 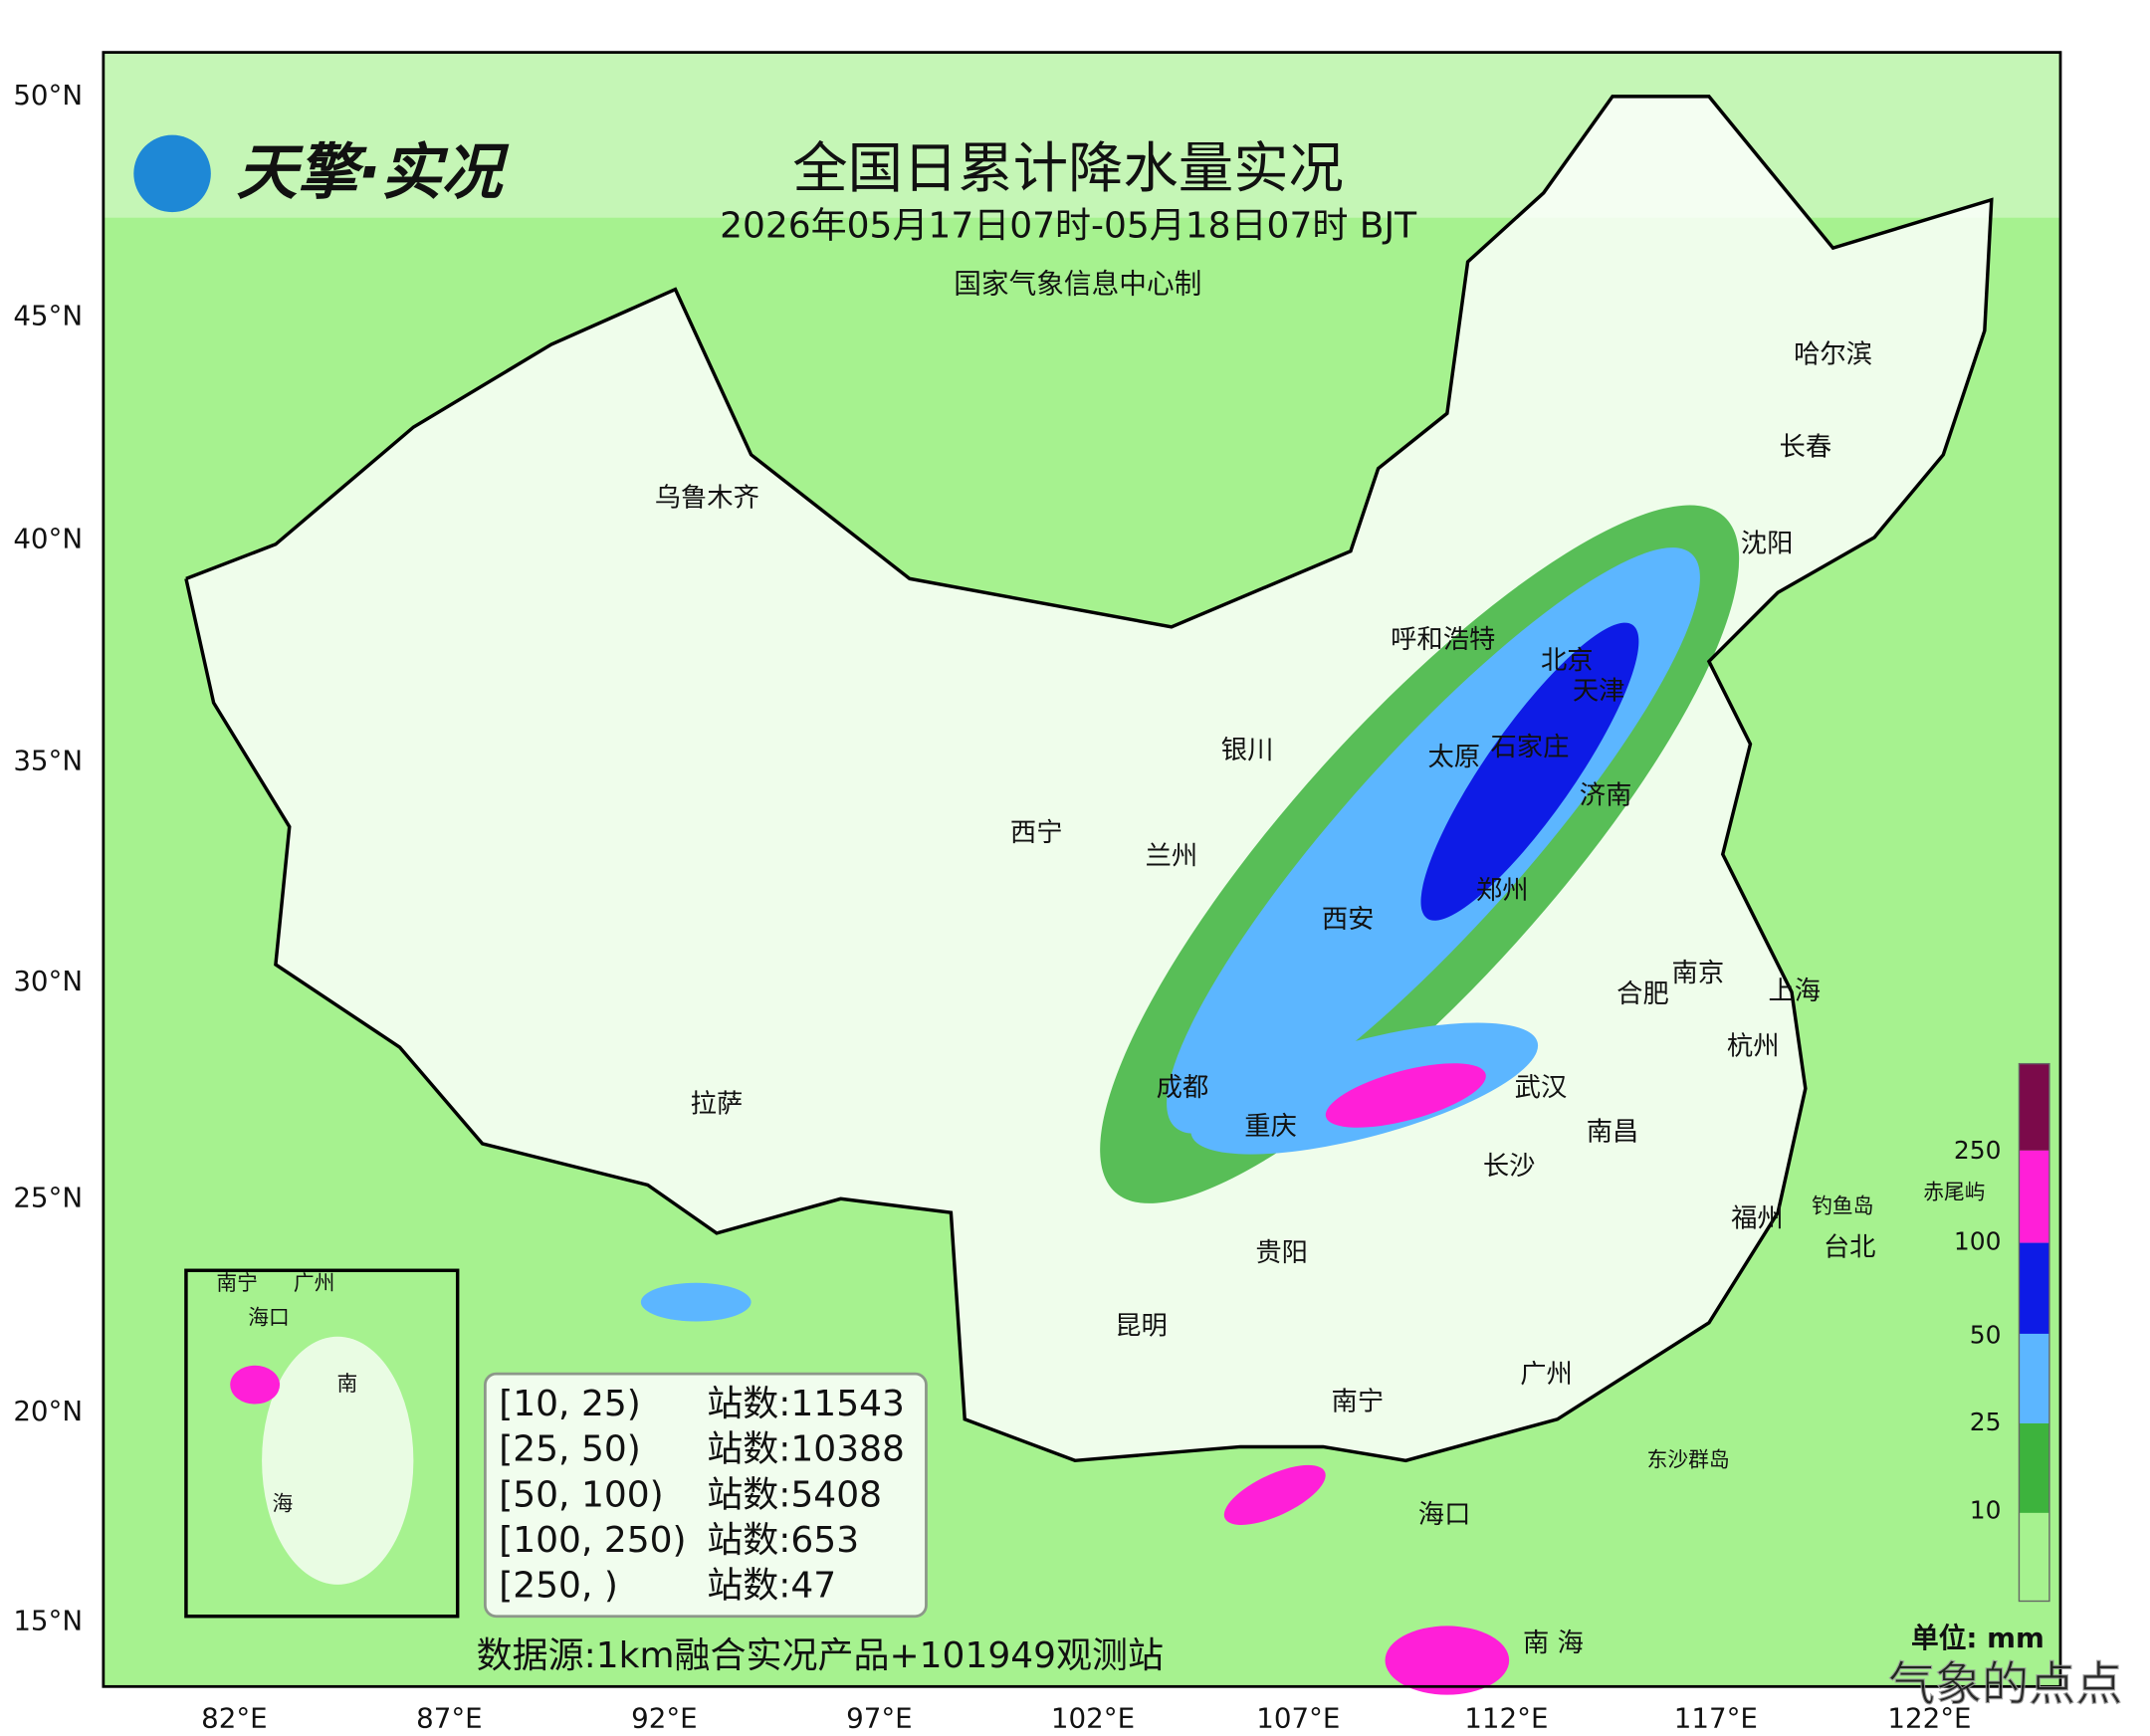 I want to click on city-label: 昆明, so click(x=1141, y=1327).